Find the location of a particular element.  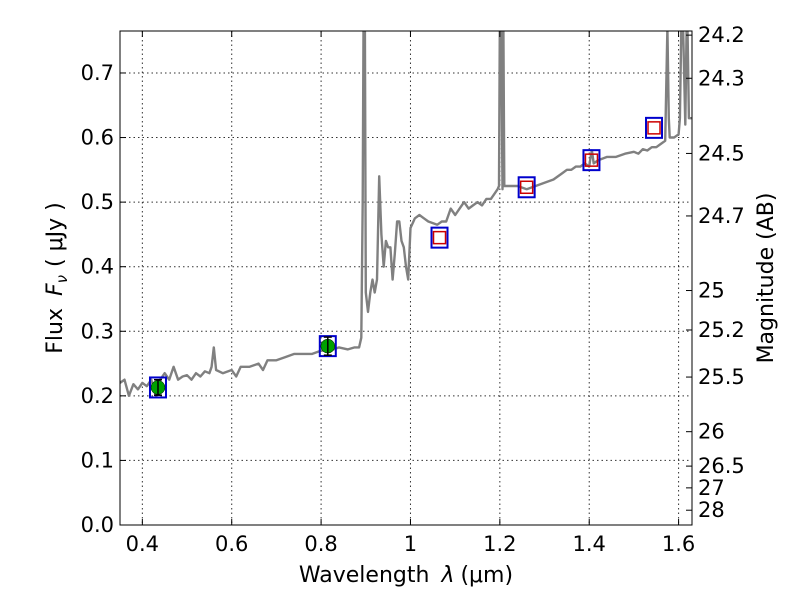

y-axis-symbol: F is located at coordinates (55, 289).